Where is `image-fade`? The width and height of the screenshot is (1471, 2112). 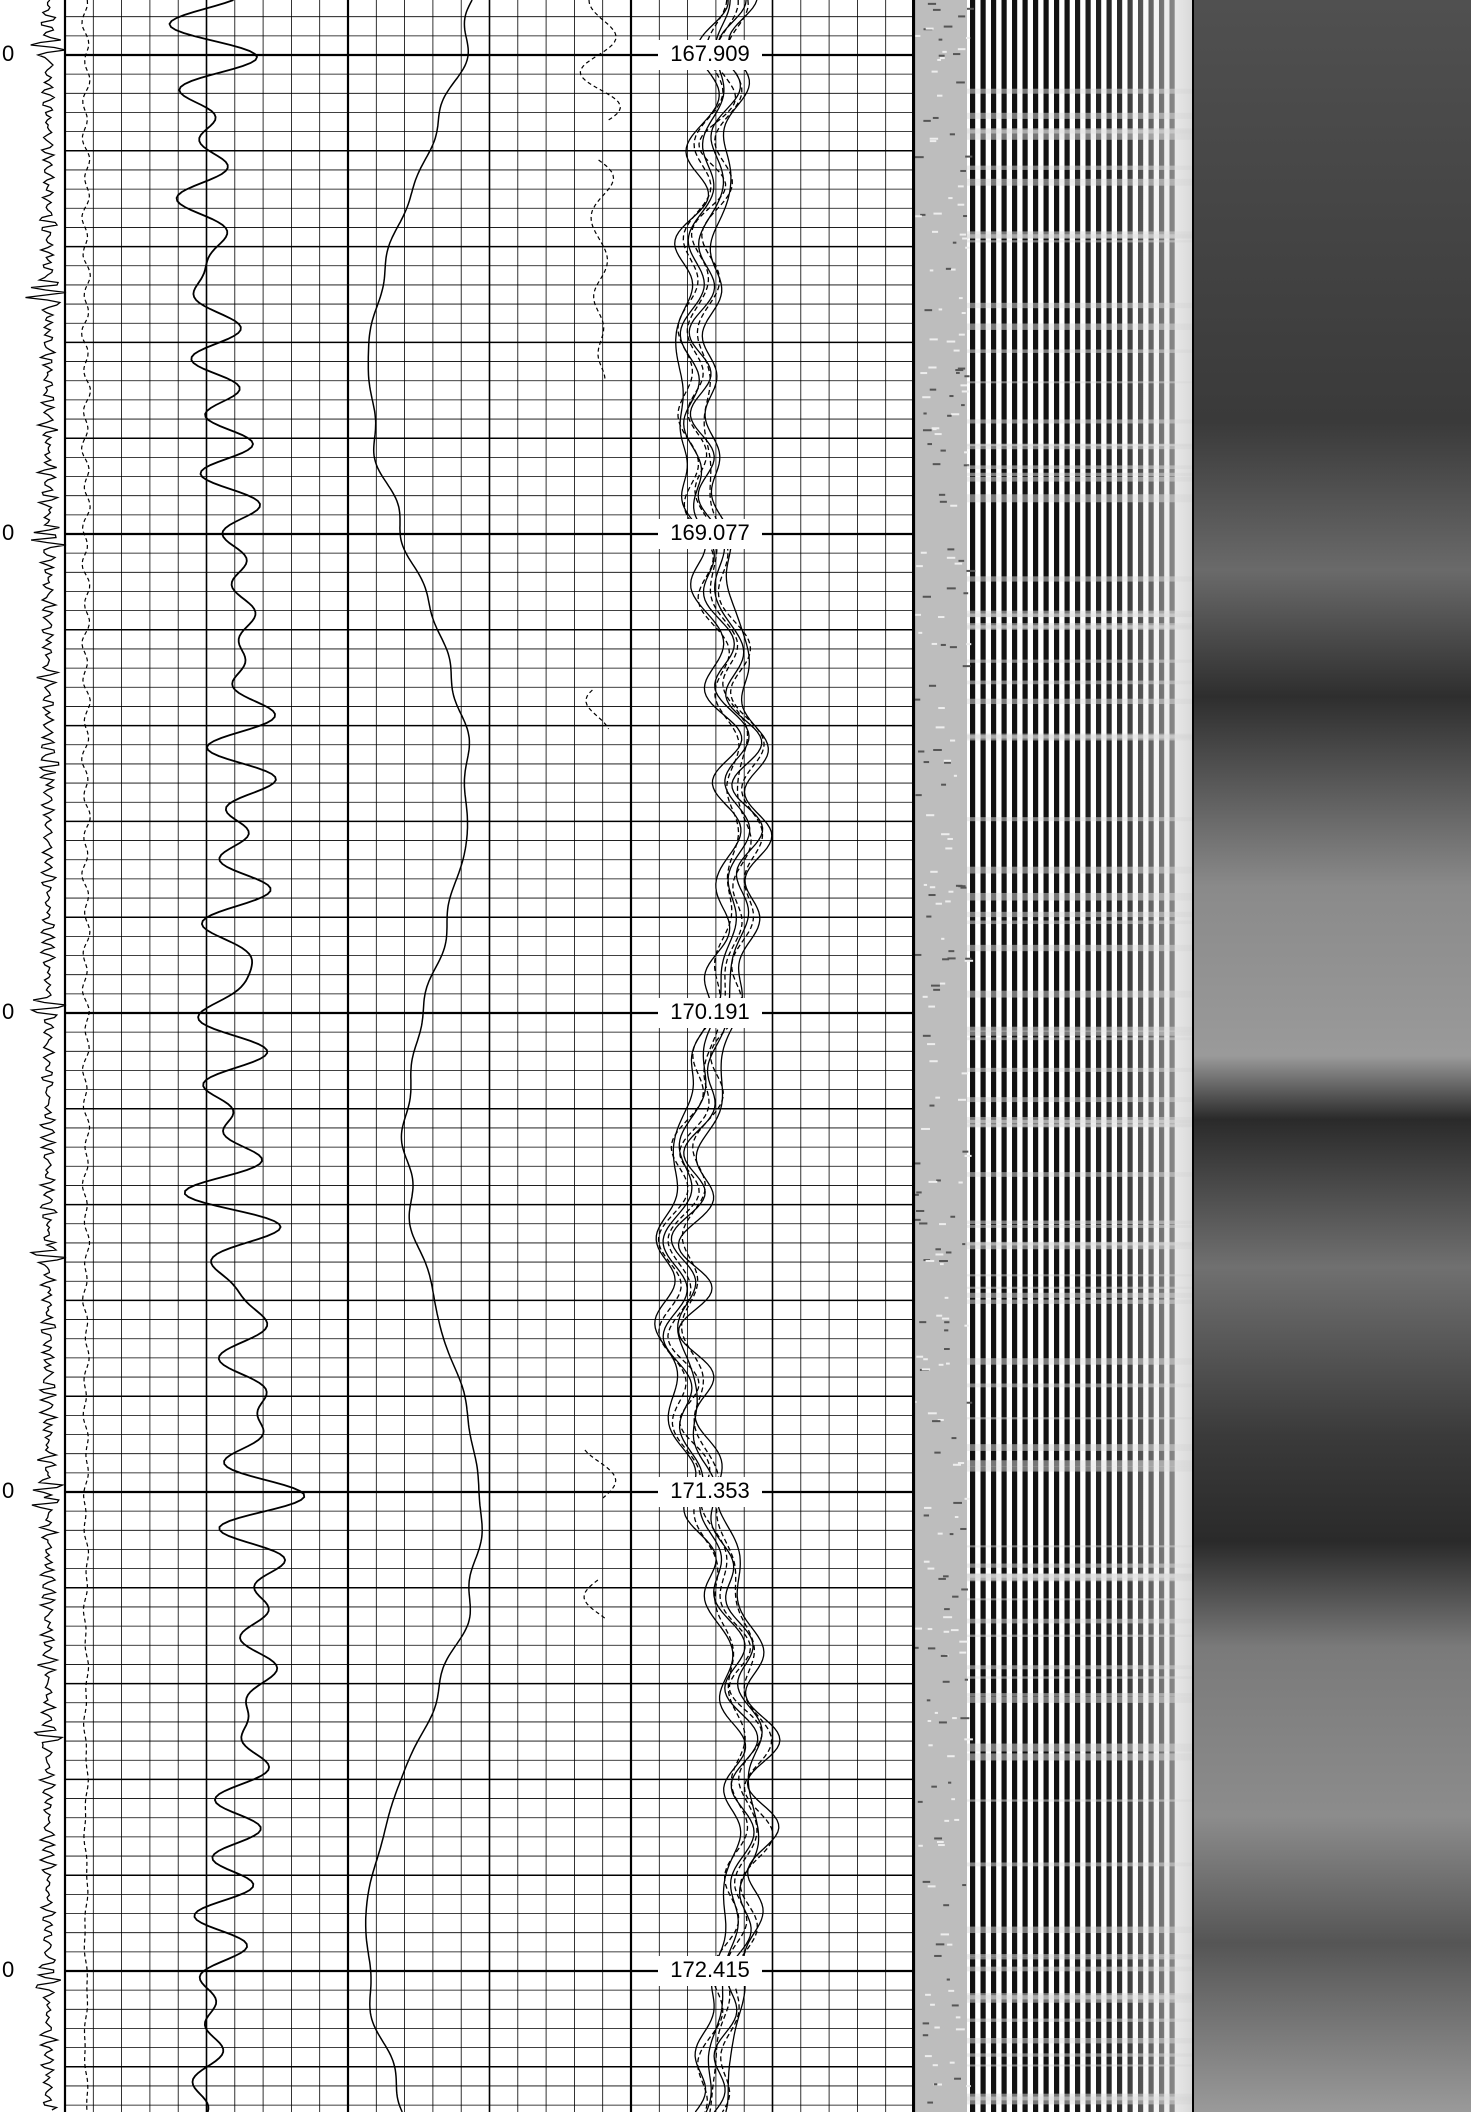
image-fade is located at coordinates (1126, 1056).